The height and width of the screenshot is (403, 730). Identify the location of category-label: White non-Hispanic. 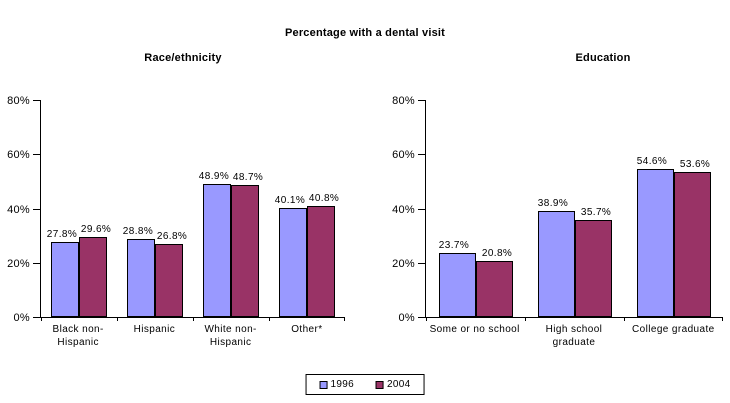
(230, 336).